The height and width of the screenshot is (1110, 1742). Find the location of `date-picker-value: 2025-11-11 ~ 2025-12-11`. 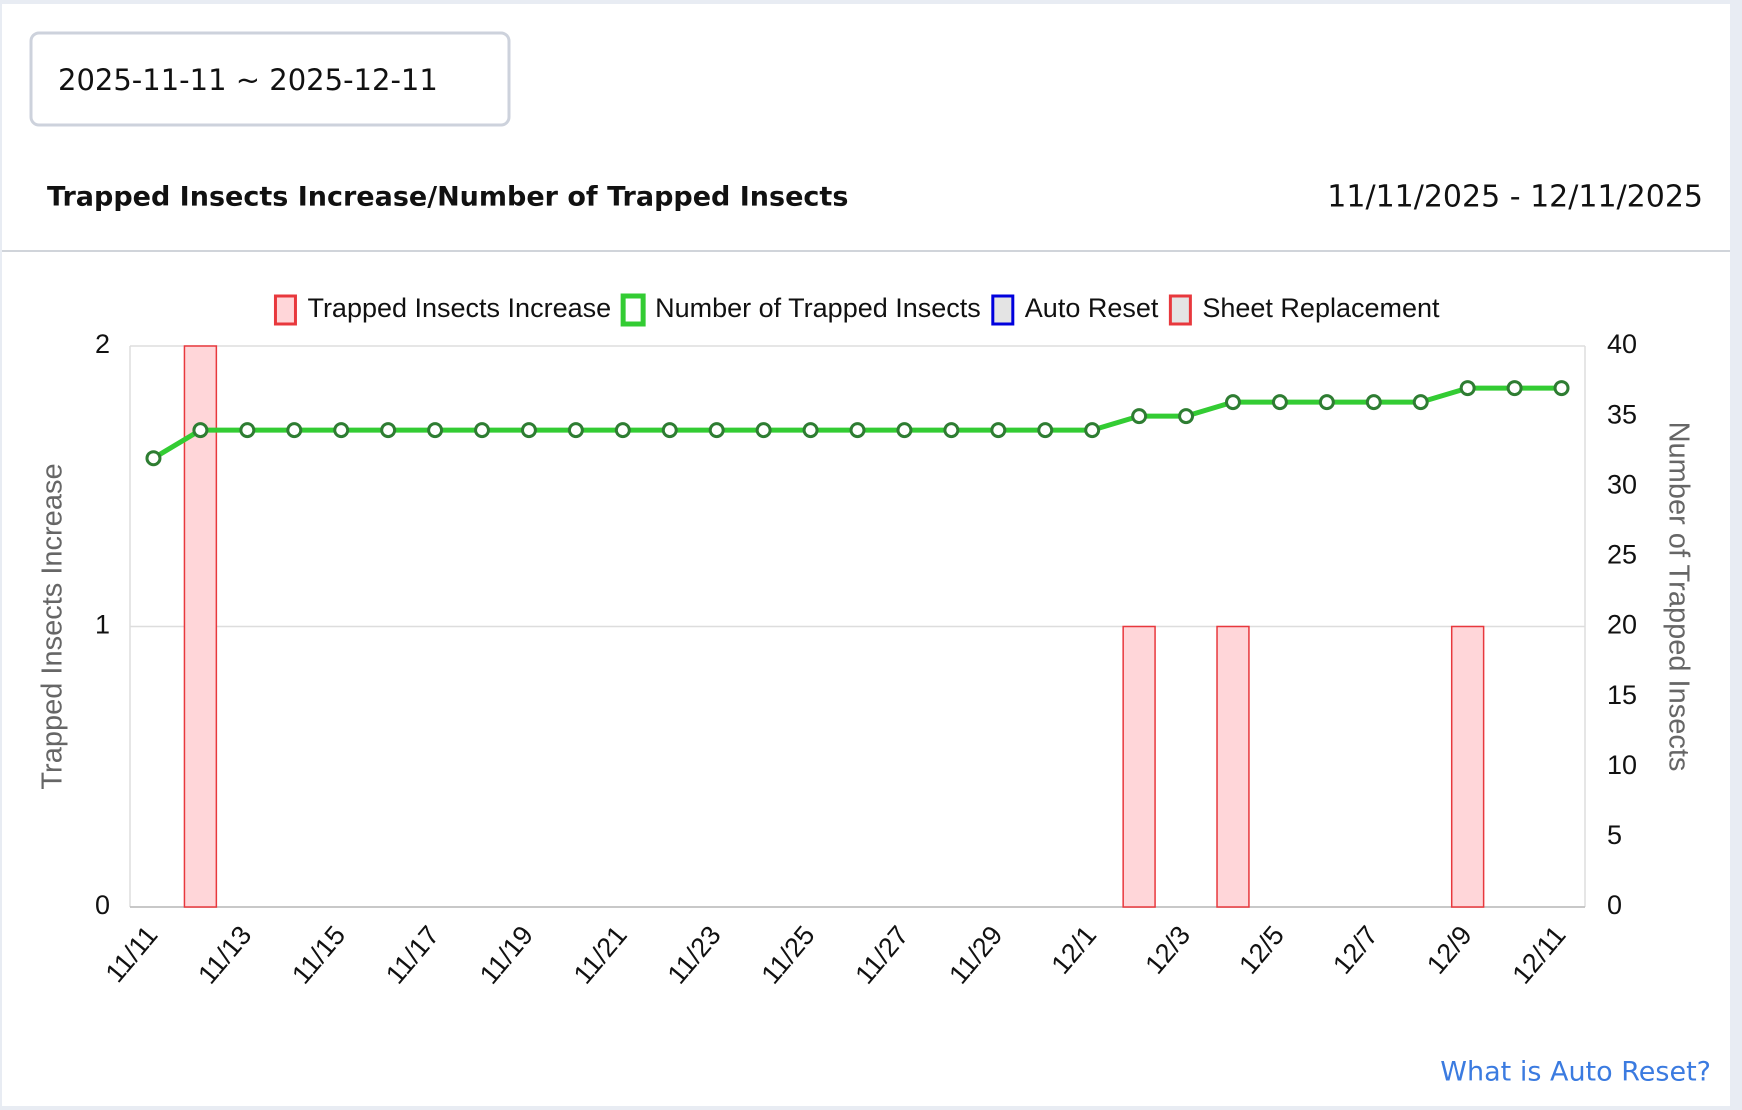

date-picker-value: 2025-11-11 ~ 2025-12-11 is located at coordinates (248, 80).